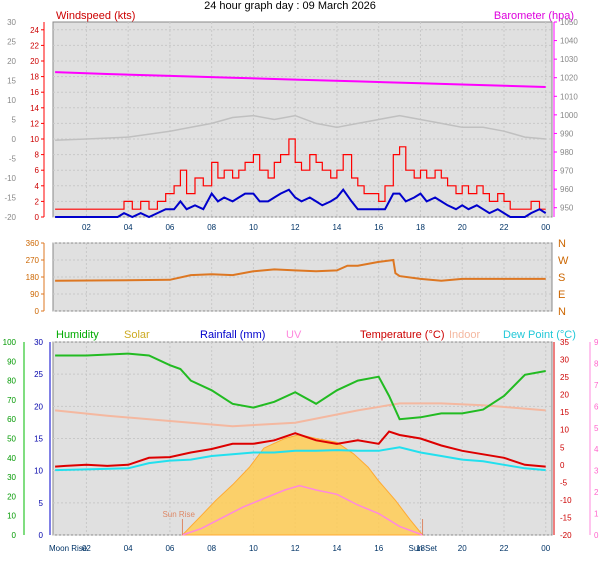  I want to click on direction-left-tick-label: 360, so click(33, 243).